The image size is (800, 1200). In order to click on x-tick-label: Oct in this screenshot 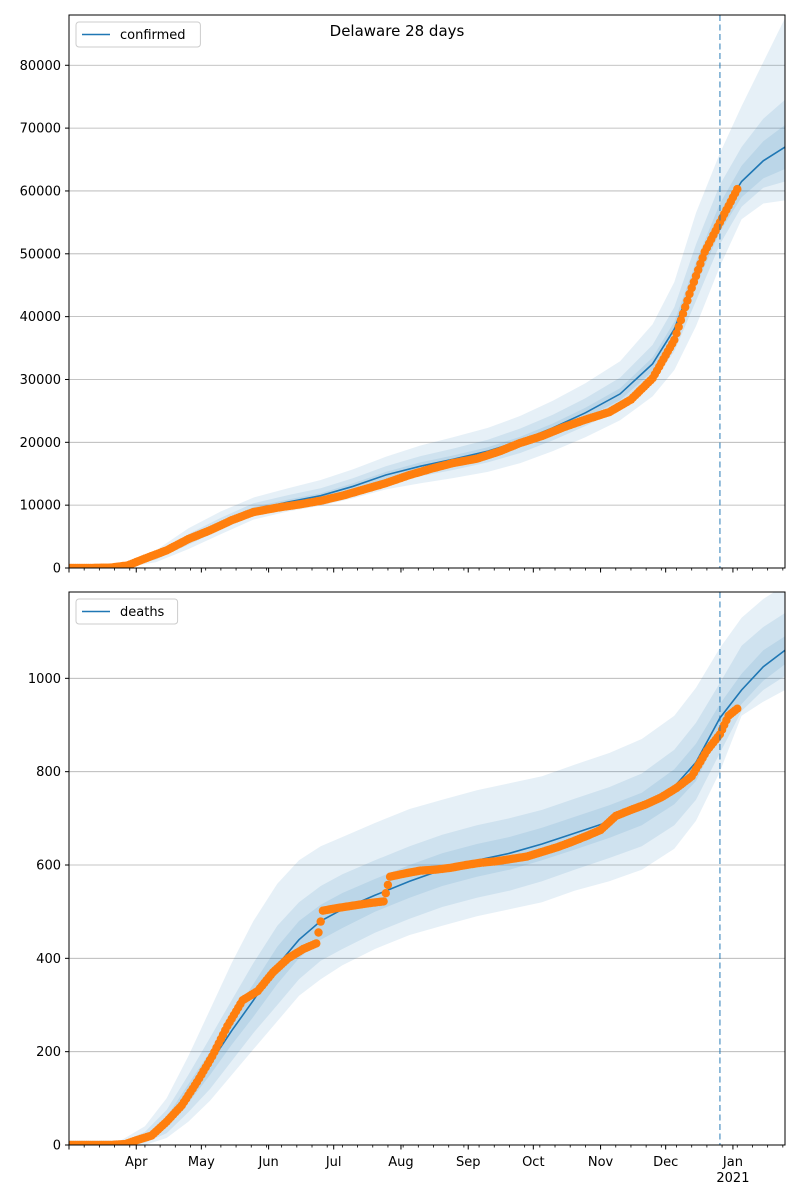, I will do `click(533, 1162)`.